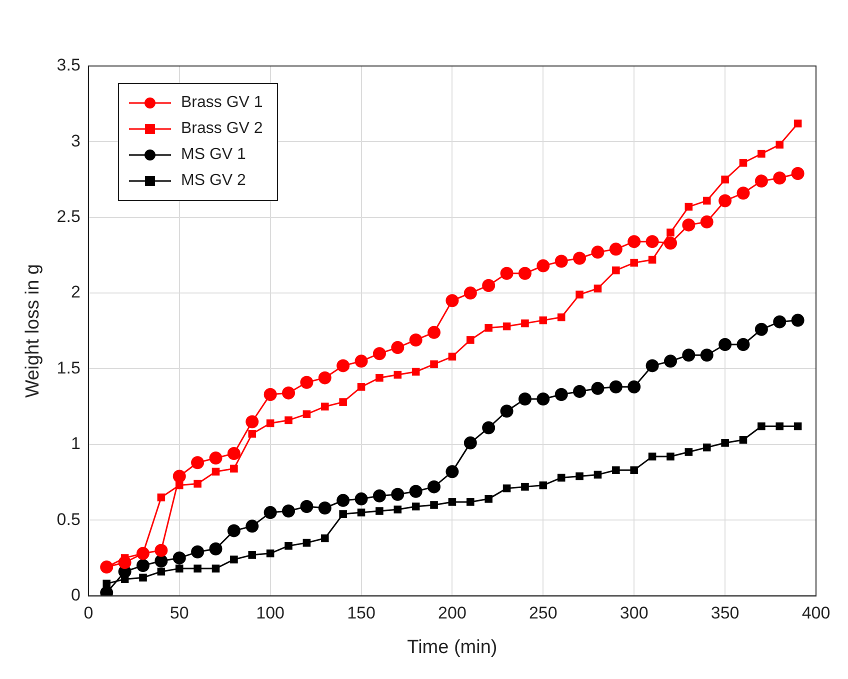  Describe the element at coordinates (33, 331) in the screenshot. I see `y-axis-title: Weight loss in g` at that location.